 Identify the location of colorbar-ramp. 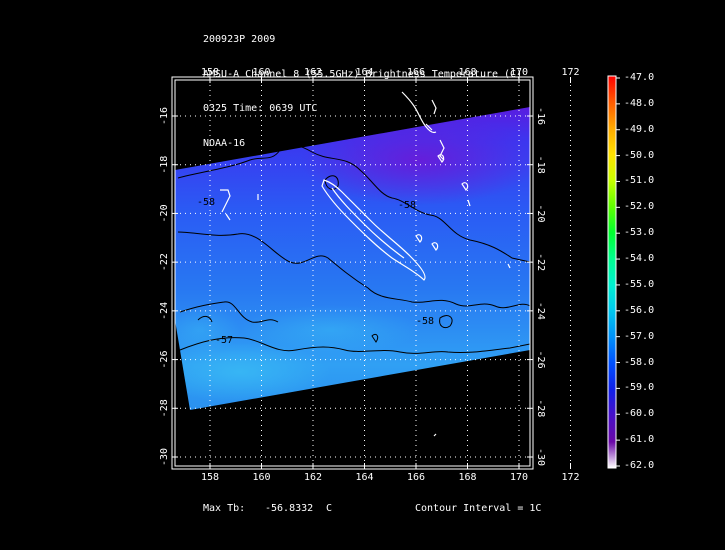
(612, 272).